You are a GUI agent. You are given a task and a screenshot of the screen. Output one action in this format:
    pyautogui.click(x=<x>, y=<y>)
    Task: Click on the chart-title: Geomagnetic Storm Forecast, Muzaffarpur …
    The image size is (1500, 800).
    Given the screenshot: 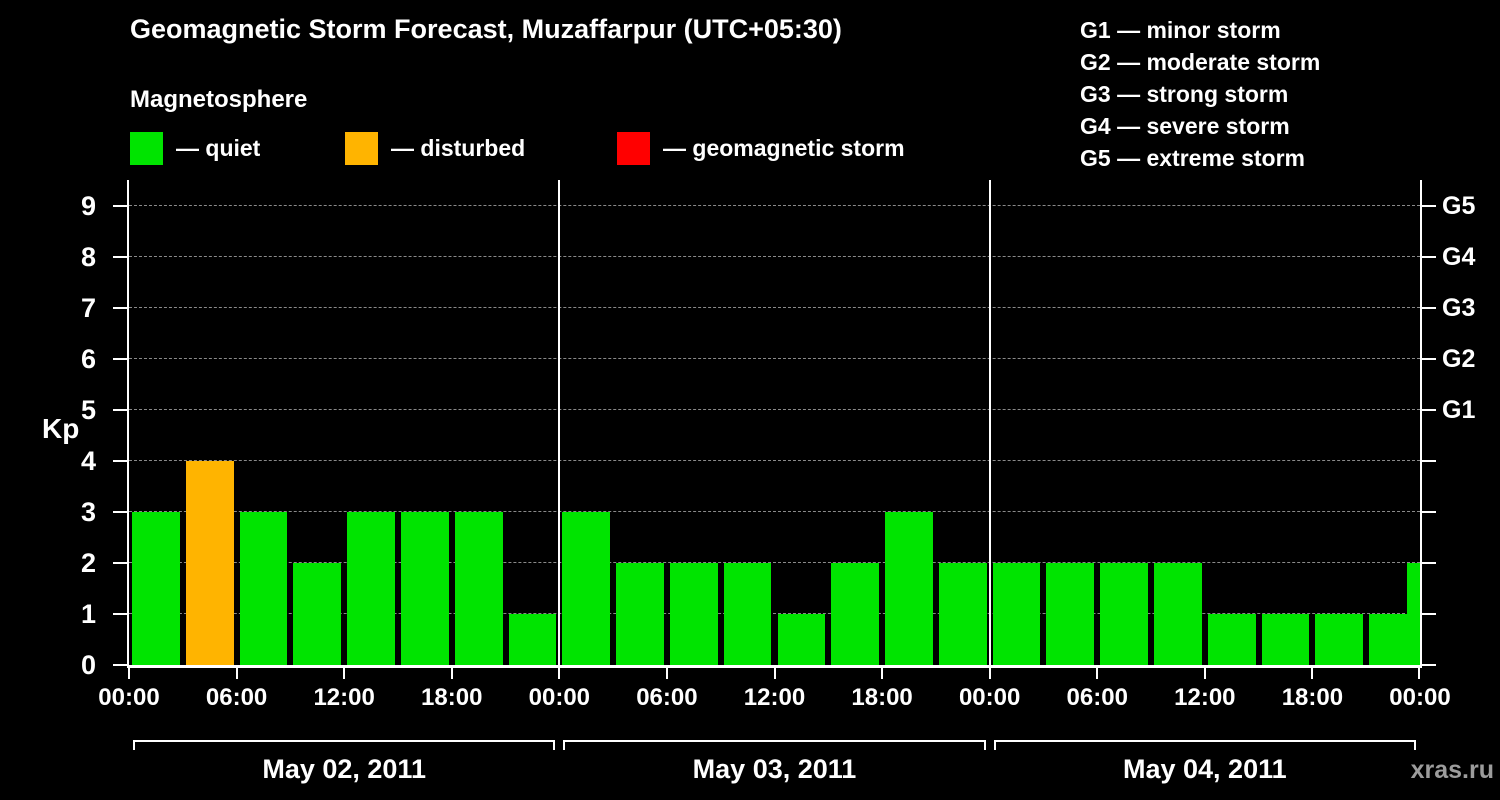 What is the action you would take?
    pyautogui.click(x=486, y=29)
    